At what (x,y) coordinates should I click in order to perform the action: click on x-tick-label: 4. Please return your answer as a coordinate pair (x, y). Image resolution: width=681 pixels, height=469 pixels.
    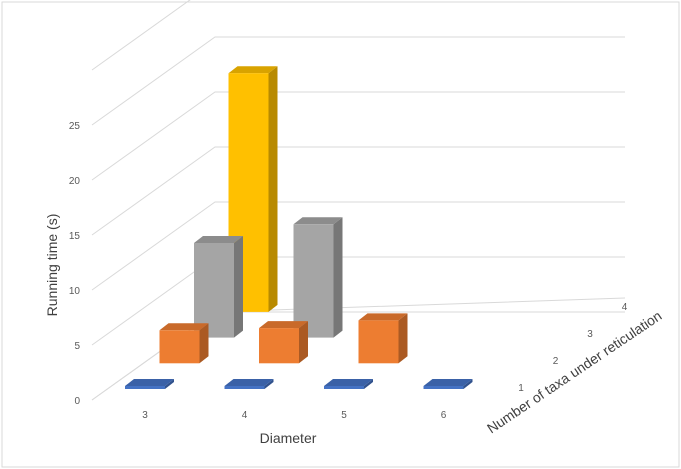
    Looking at the image, I should click on (245, 415).